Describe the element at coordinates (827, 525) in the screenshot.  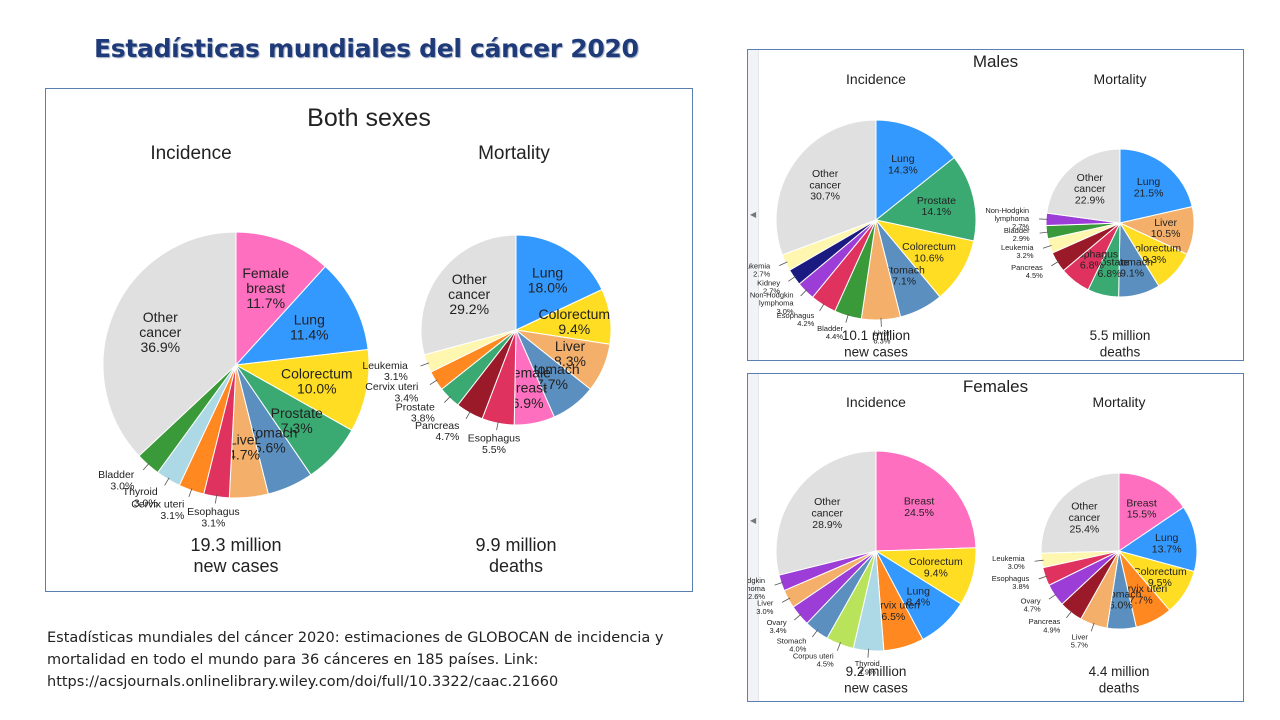
I see `slice-label-other-cancer: 28.9%` at that location.